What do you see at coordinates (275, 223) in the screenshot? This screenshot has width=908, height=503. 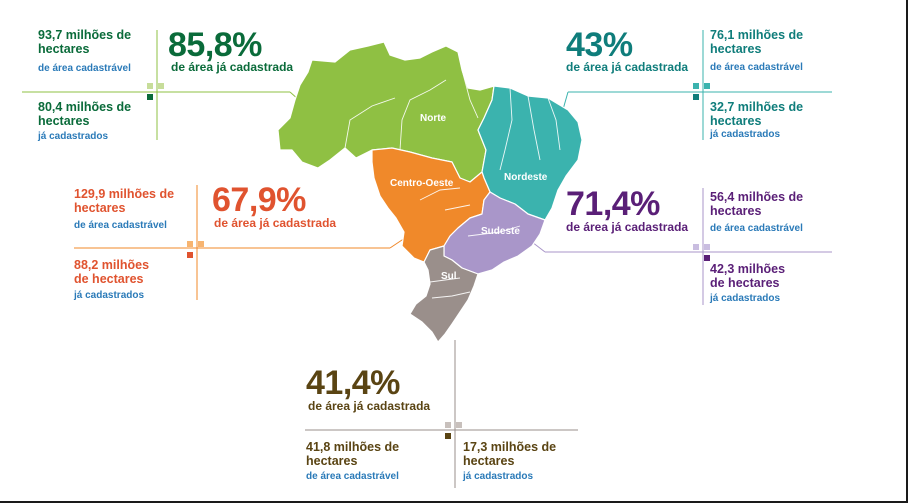 I see `centro-oeste-percent-caption: de área já cadastrada` at bounding box center [275, 223].